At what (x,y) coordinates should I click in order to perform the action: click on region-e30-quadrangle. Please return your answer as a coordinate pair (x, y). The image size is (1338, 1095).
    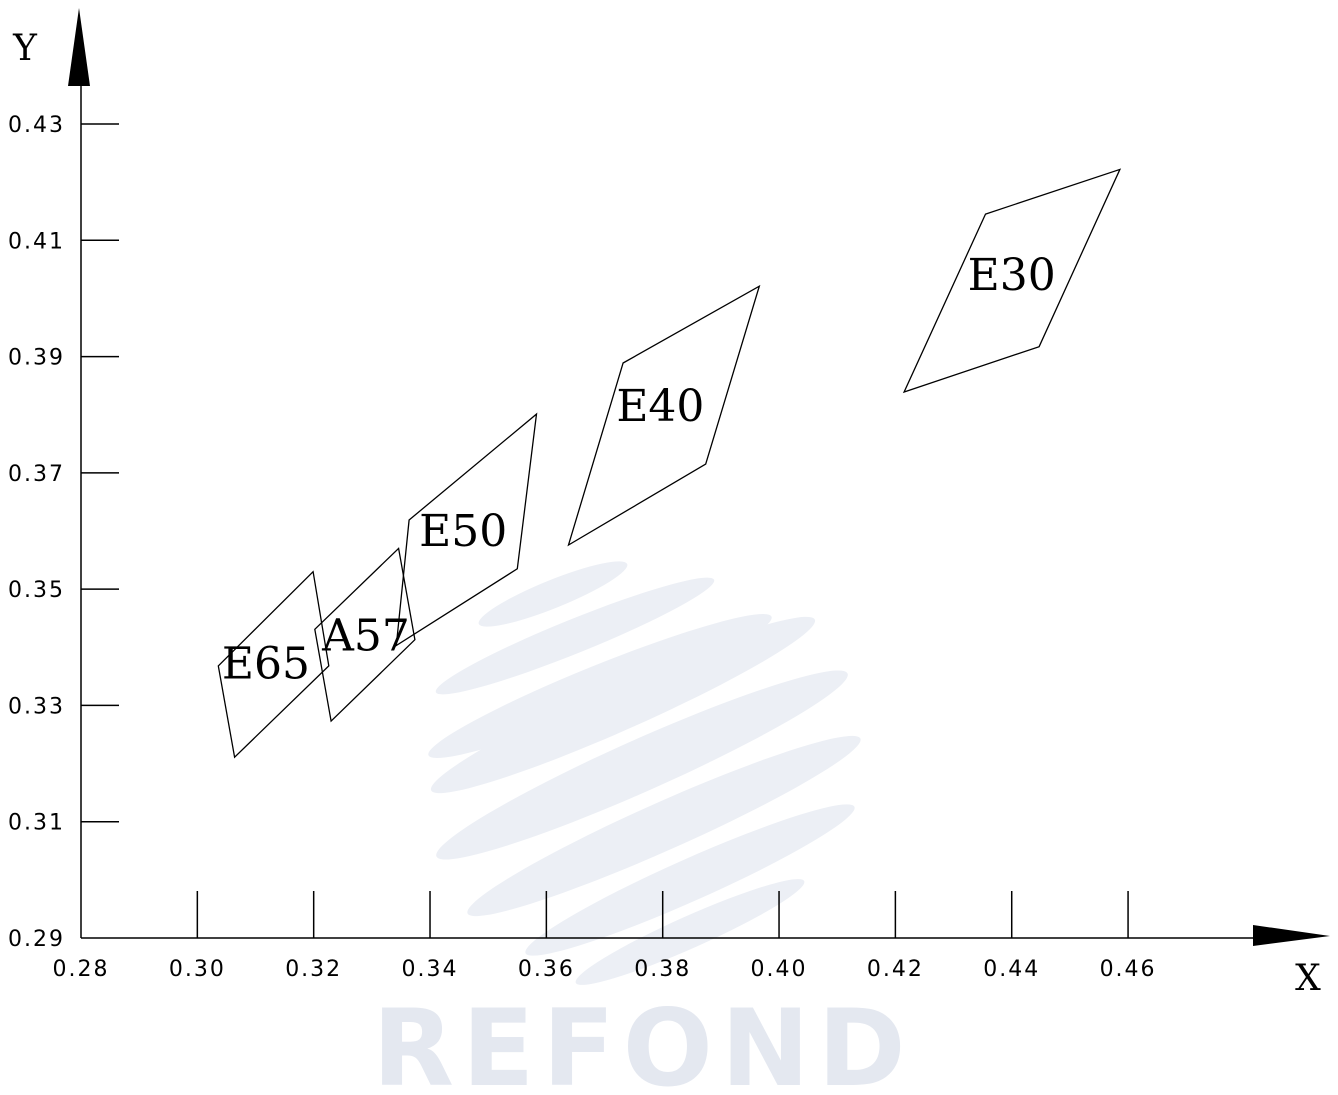
    Looking at the image, I should click on (1012, 281).